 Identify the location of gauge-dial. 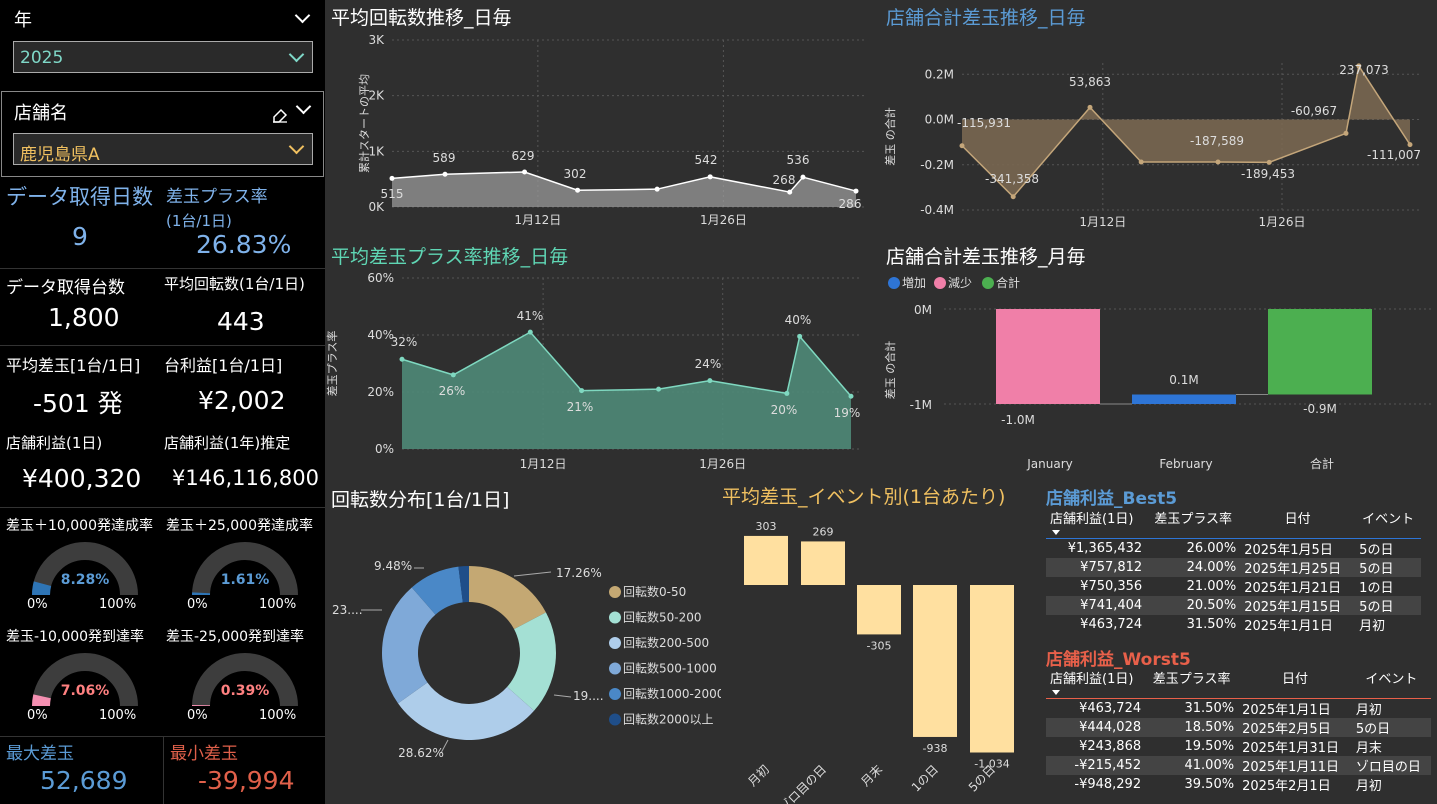
(245, 680).